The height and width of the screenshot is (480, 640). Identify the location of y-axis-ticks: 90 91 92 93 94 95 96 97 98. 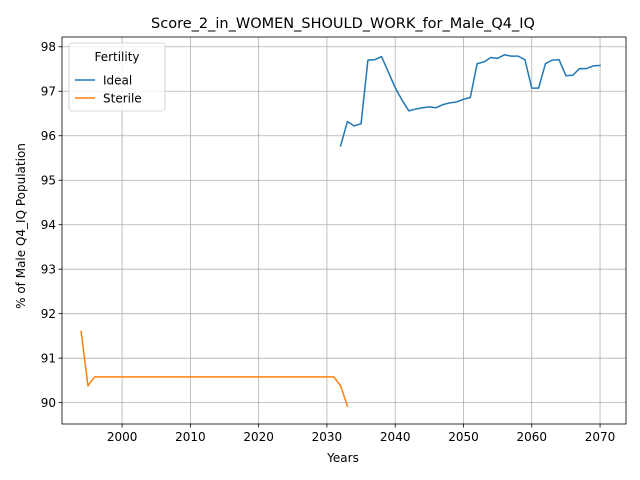
(51, 225).